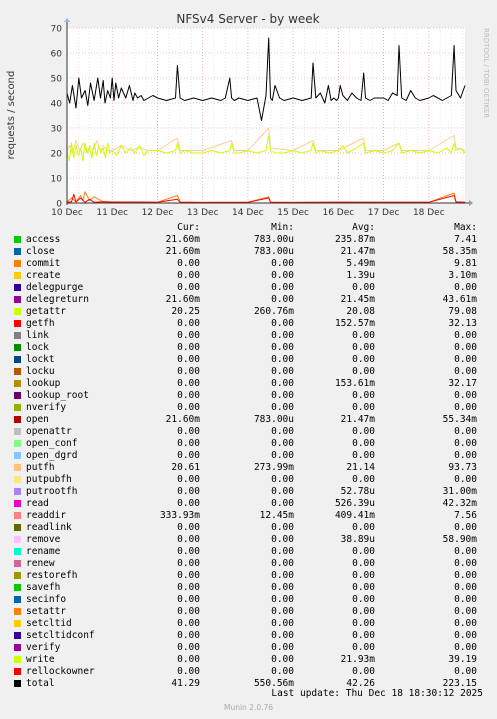 The width and height of the screenshot is (497, 719). What do you see at coordinates (377, 693) in the screenshot?
I see `last-update: Last update: Thu Dec 18 18:30:12 2025` at bounding box center [377, 693].